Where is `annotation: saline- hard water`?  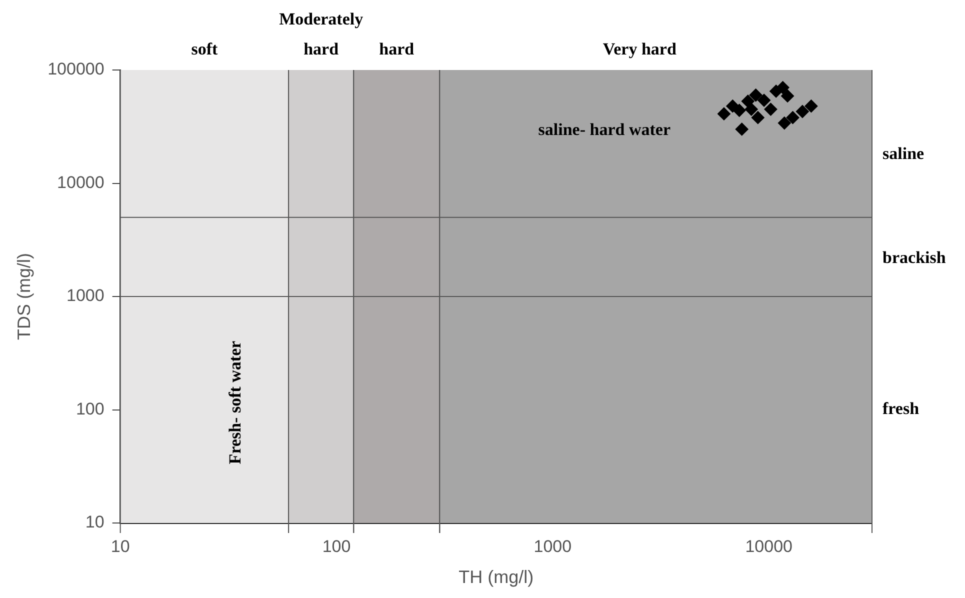
annotation: saline- hard water is located at coordinates (604, 130).